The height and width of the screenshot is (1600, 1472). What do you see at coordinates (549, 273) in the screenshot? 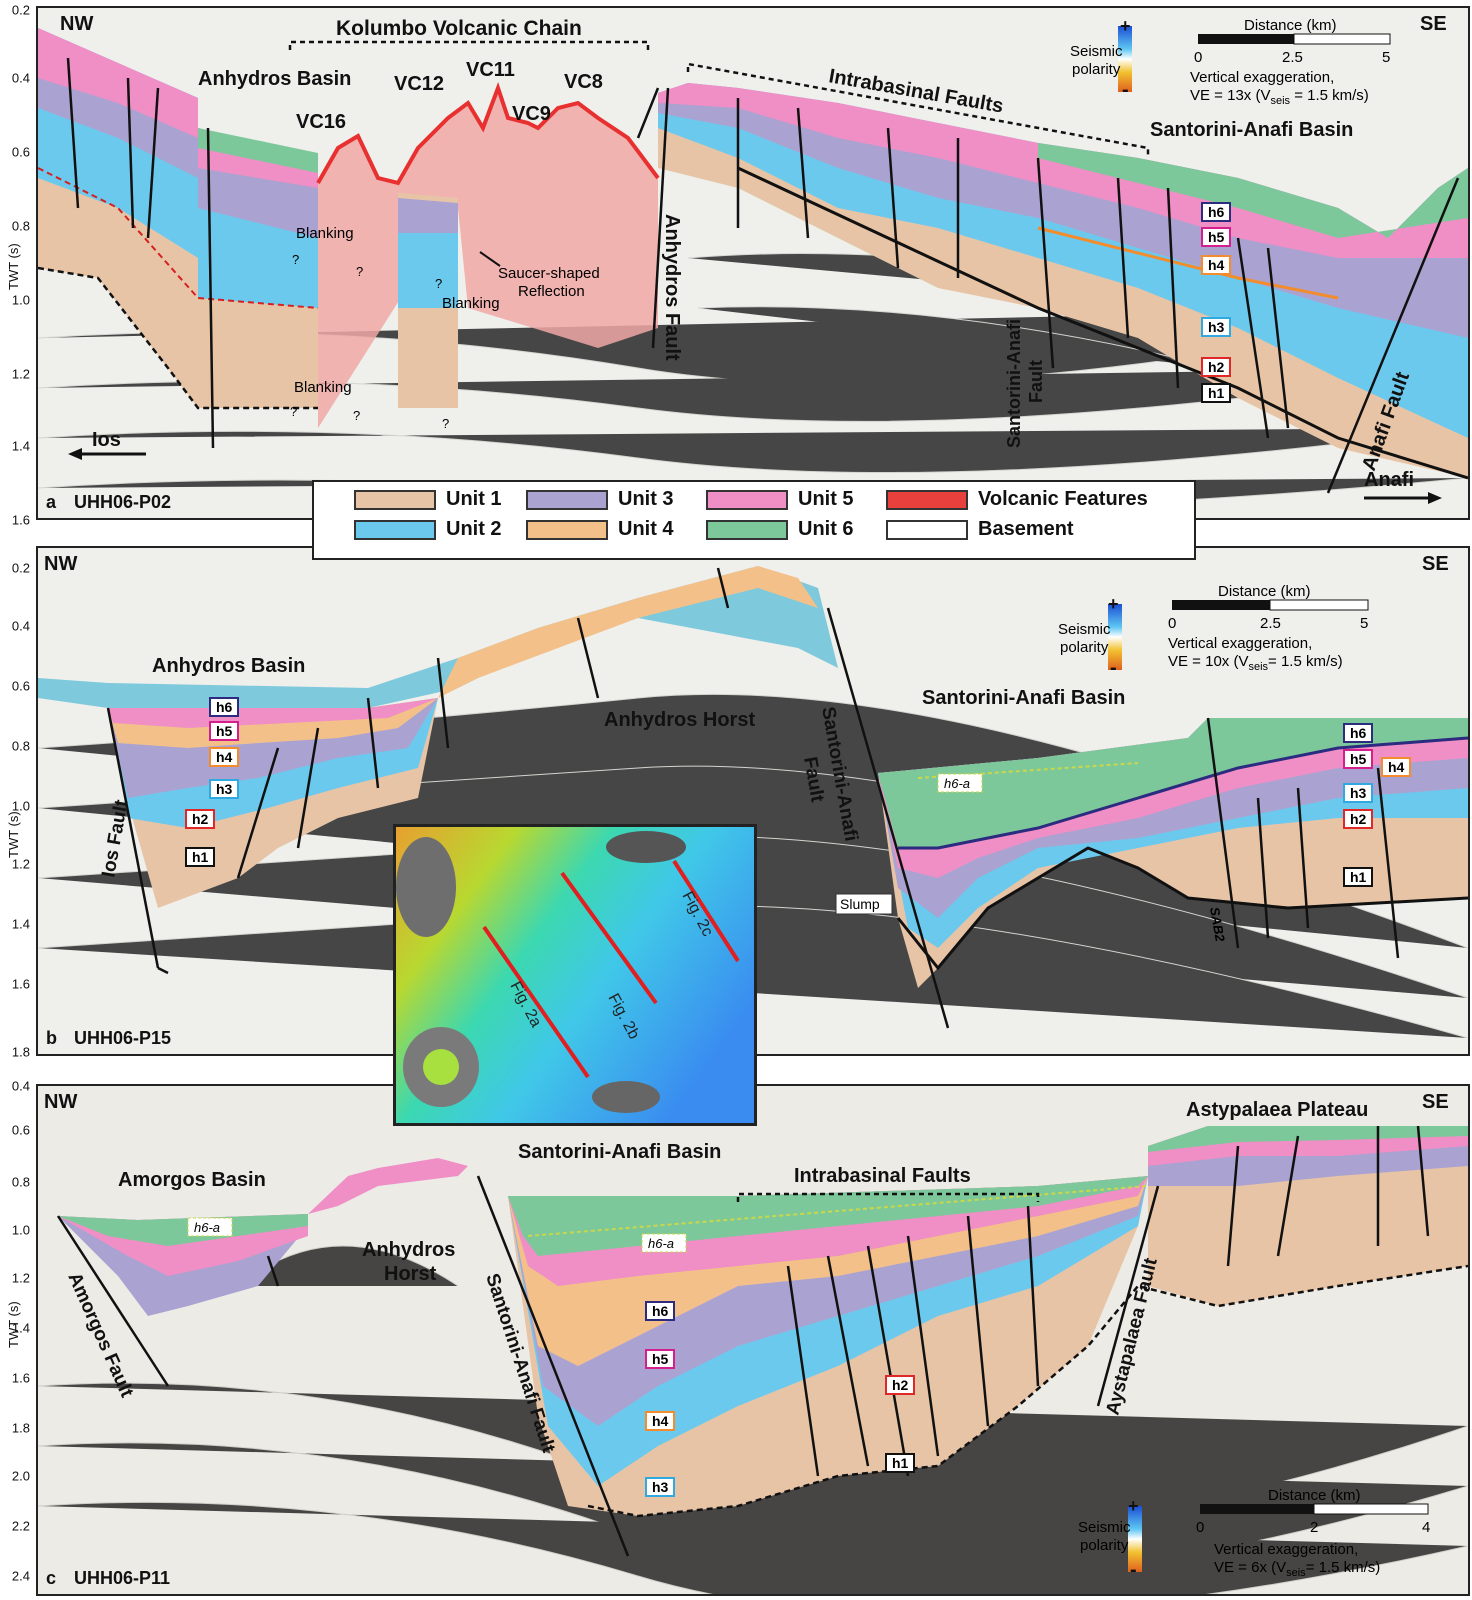
I see `saucer-label: Saucer-shaped` at bounding box center [549, 273].